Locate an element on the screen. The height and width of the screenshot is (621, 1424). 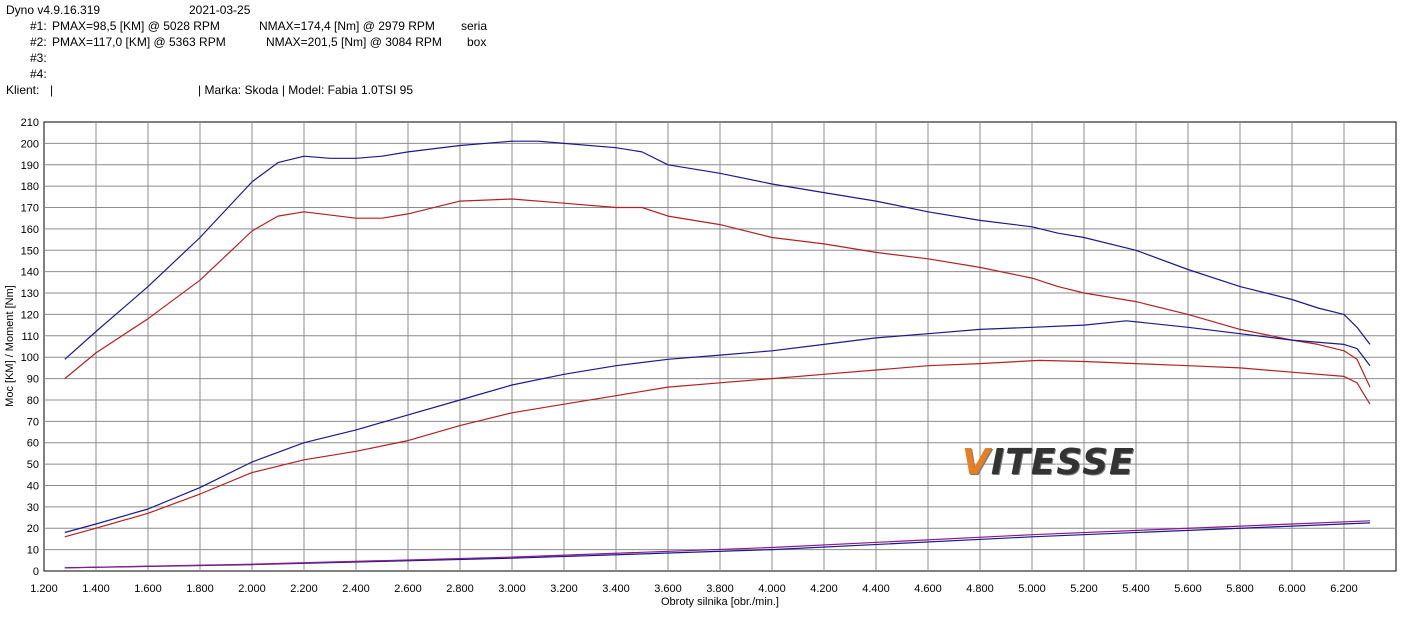
run-2-pmax: PMAX=117,0 [KM] @ 5363 RPM is located at coordinates (139, 42).